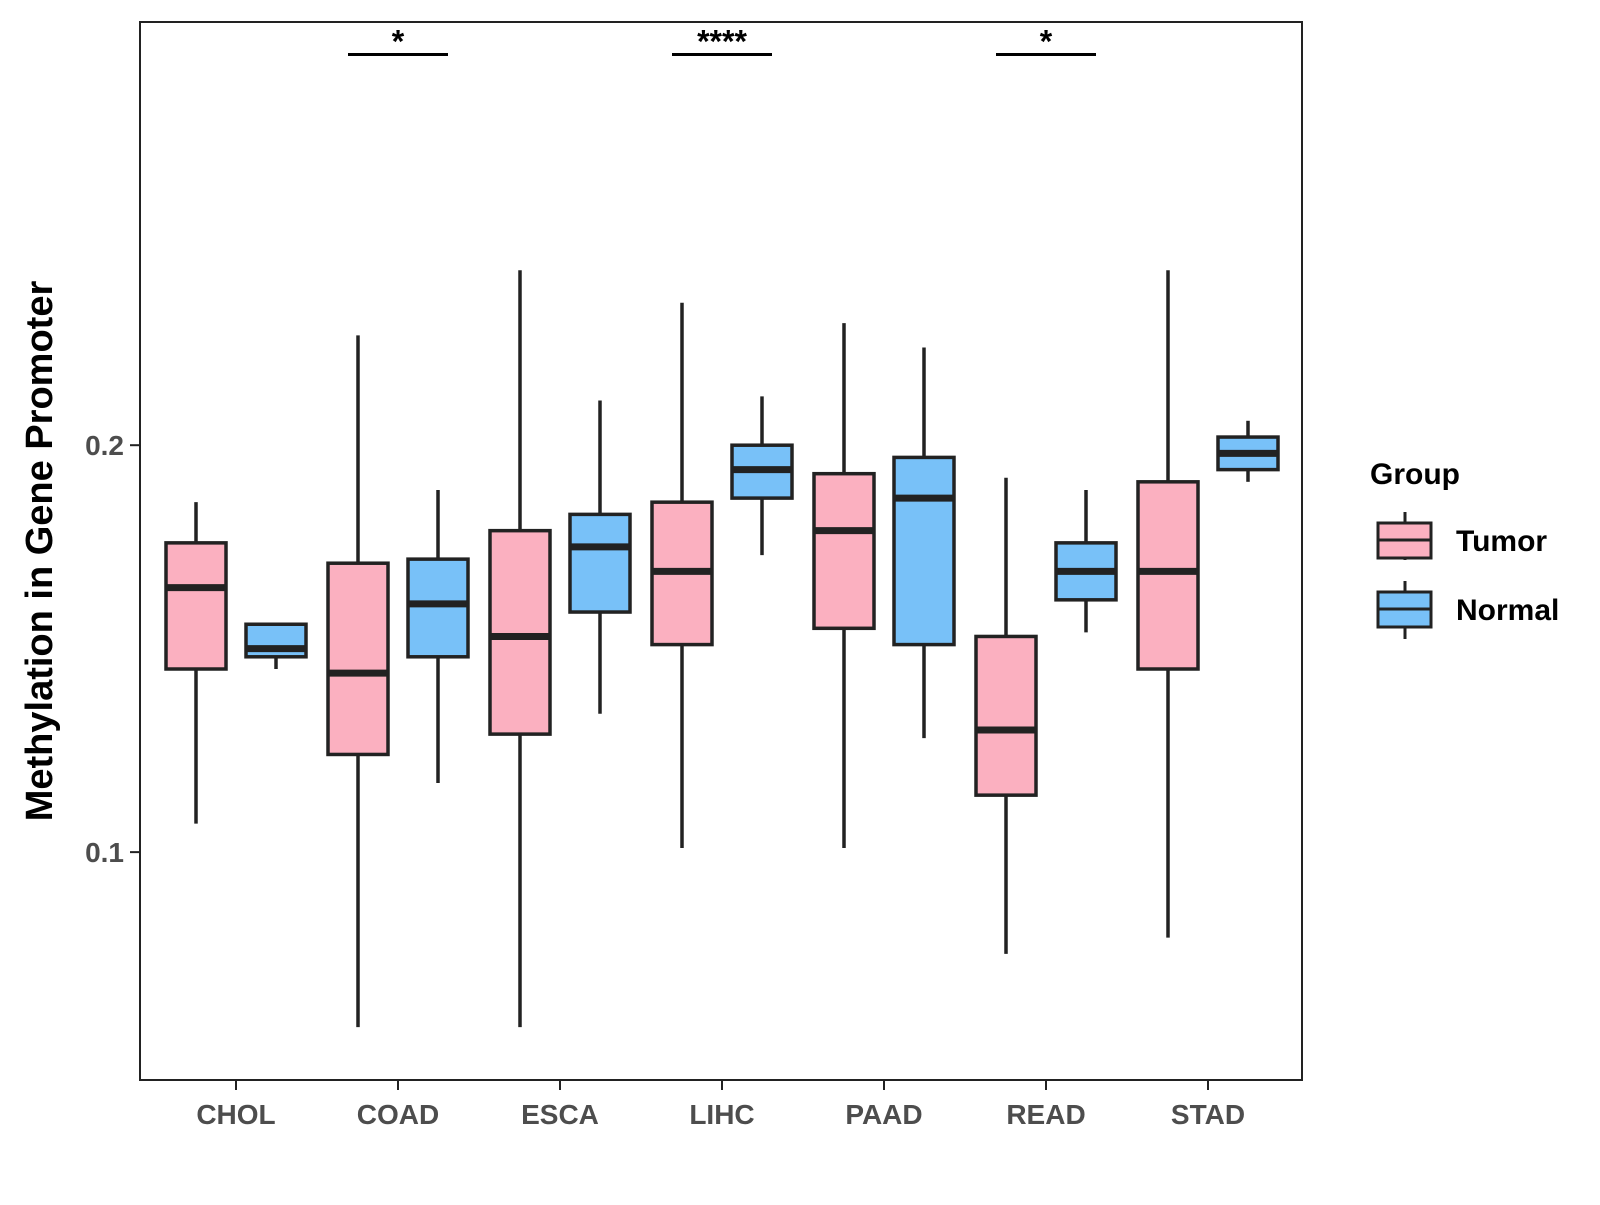  What do you see at coordinates (398, 1114) in the screenshot?
I see `x-tick-label: COAD` at bounding box center [398, 1114].